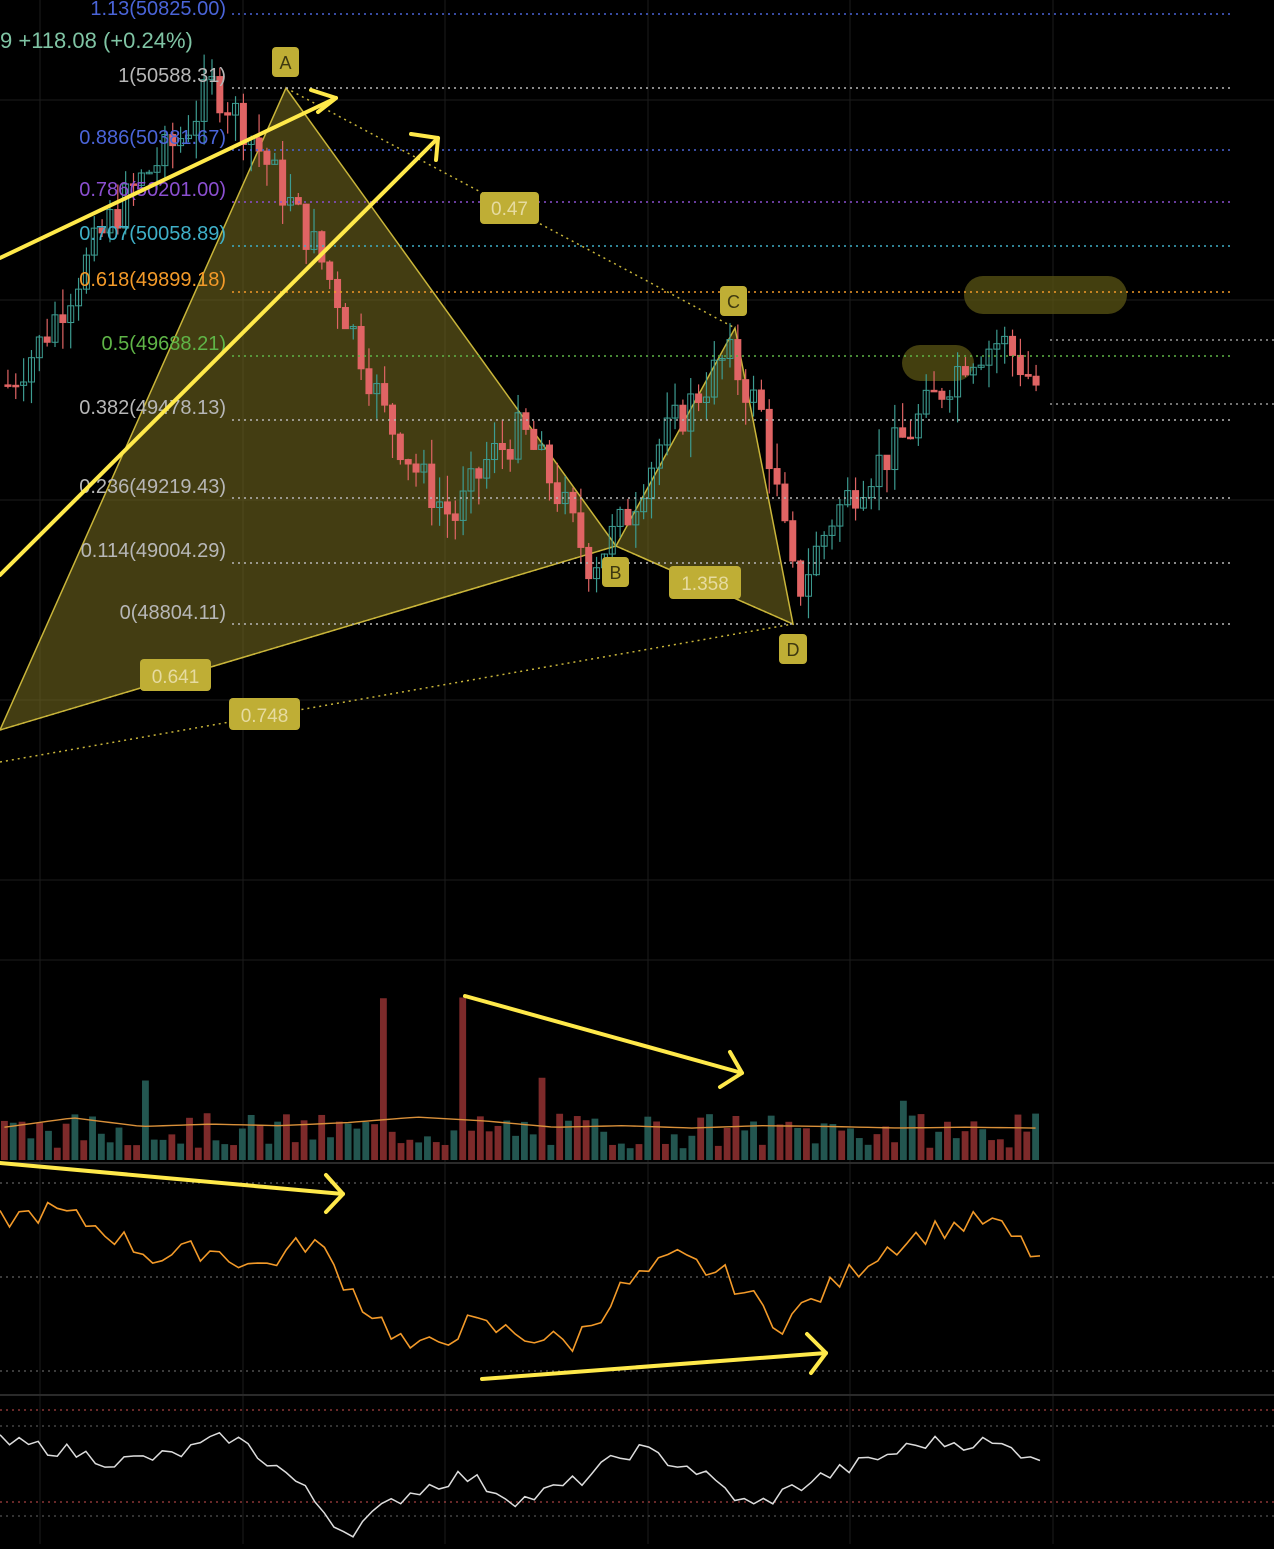 This screenshot has height=1549, width=1274. What do you see at coordinates (308, 638) in the screenshot?
I see `xb-line` at bounding box center [308, 638].